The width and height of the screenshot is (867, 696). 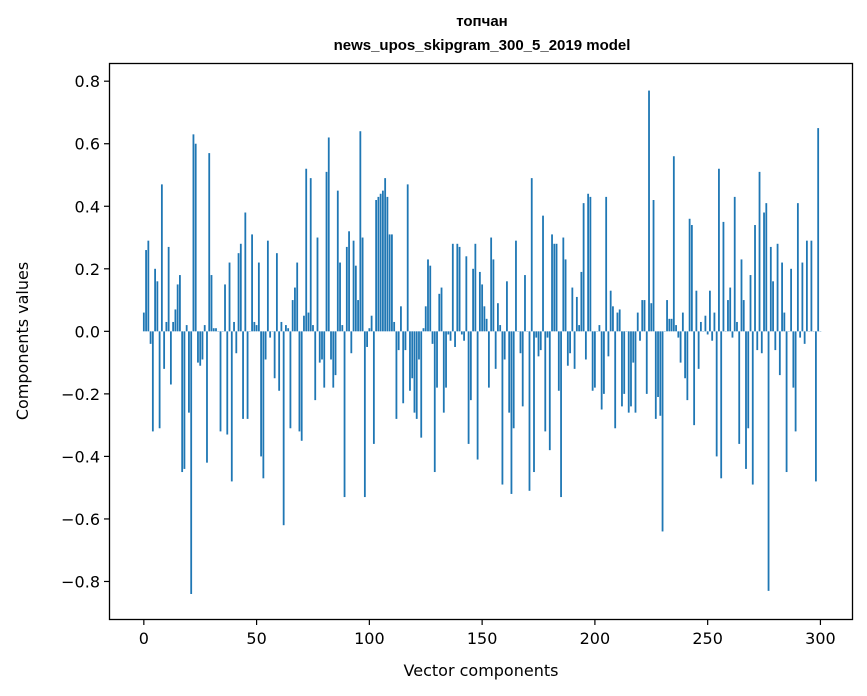 I want to click on y-tick-label: 0.4, so click(x=87, y=206).